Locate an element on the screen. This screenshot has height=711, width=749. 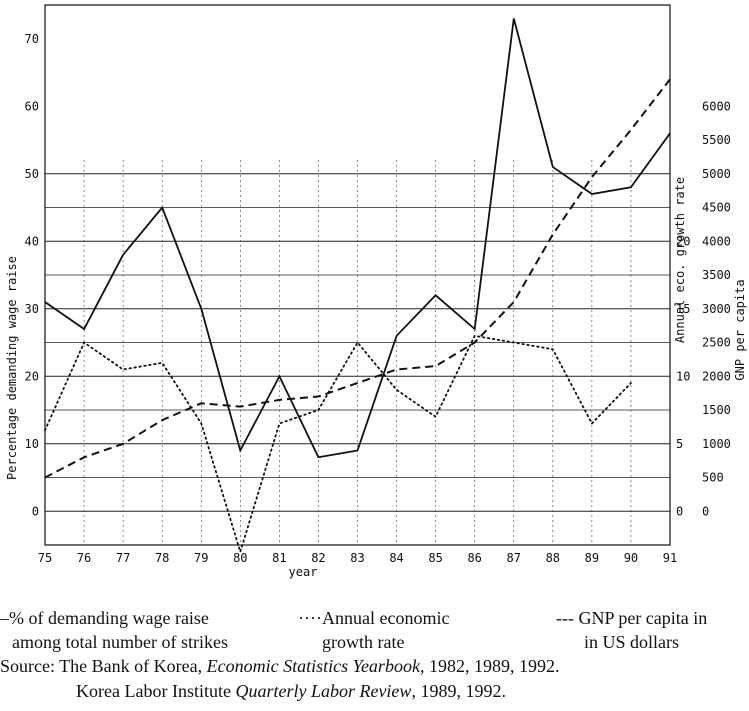
growth-tick-label: 5 is located at coordinates (679, 444).